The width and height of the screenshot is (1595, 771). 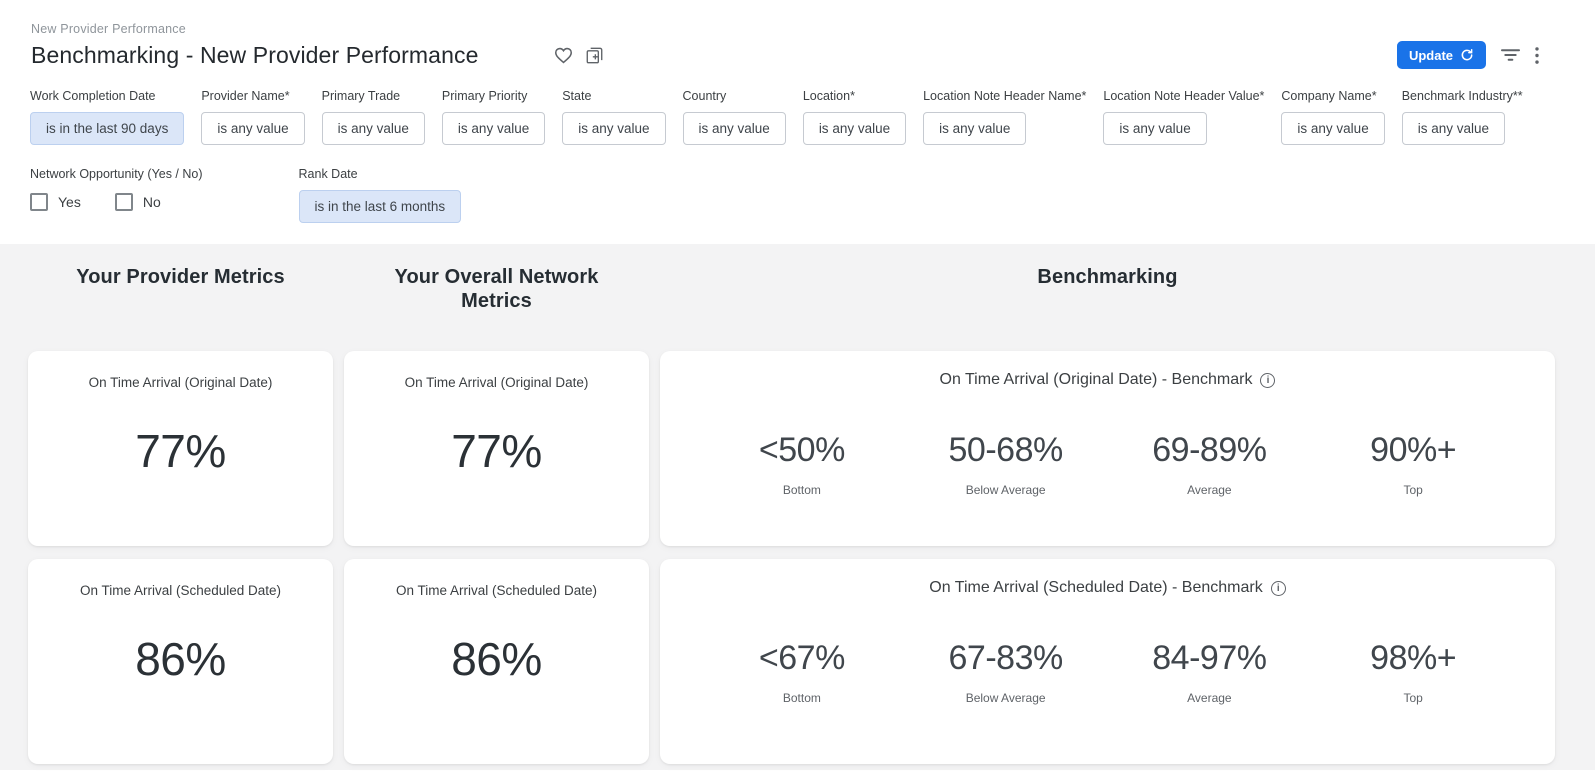 I want to click on filter-chip-primary-trade: is any value, so click(x=373, y=128).